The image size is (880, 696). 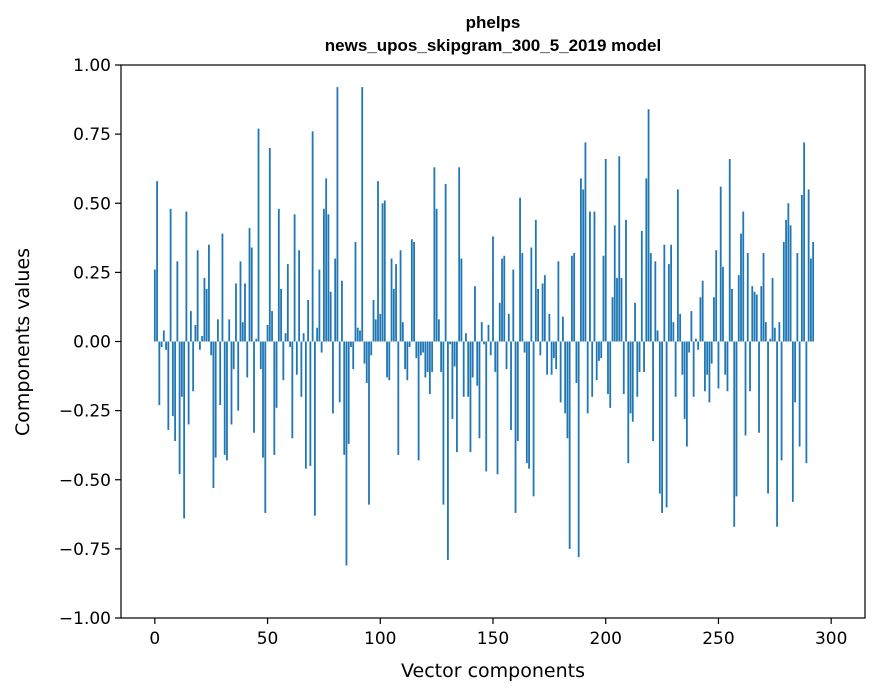 What do you see at coordinates (831, 639) in the screenshot?
I see `x-tick-label: 300` at bounding box center [831, 639].